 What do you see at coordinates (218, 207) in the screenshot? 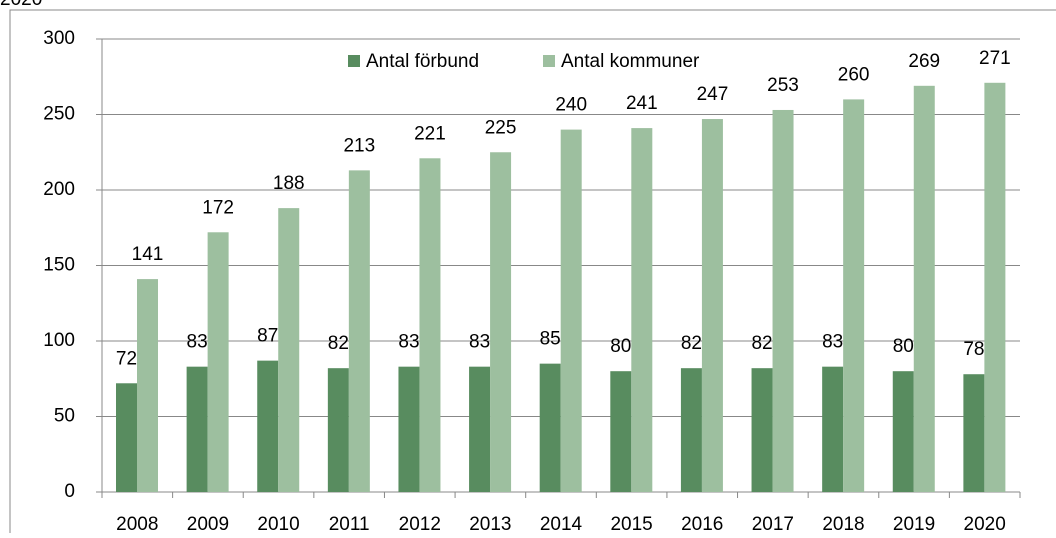
I see `data-label: 172` at bounding box center [218, 207].